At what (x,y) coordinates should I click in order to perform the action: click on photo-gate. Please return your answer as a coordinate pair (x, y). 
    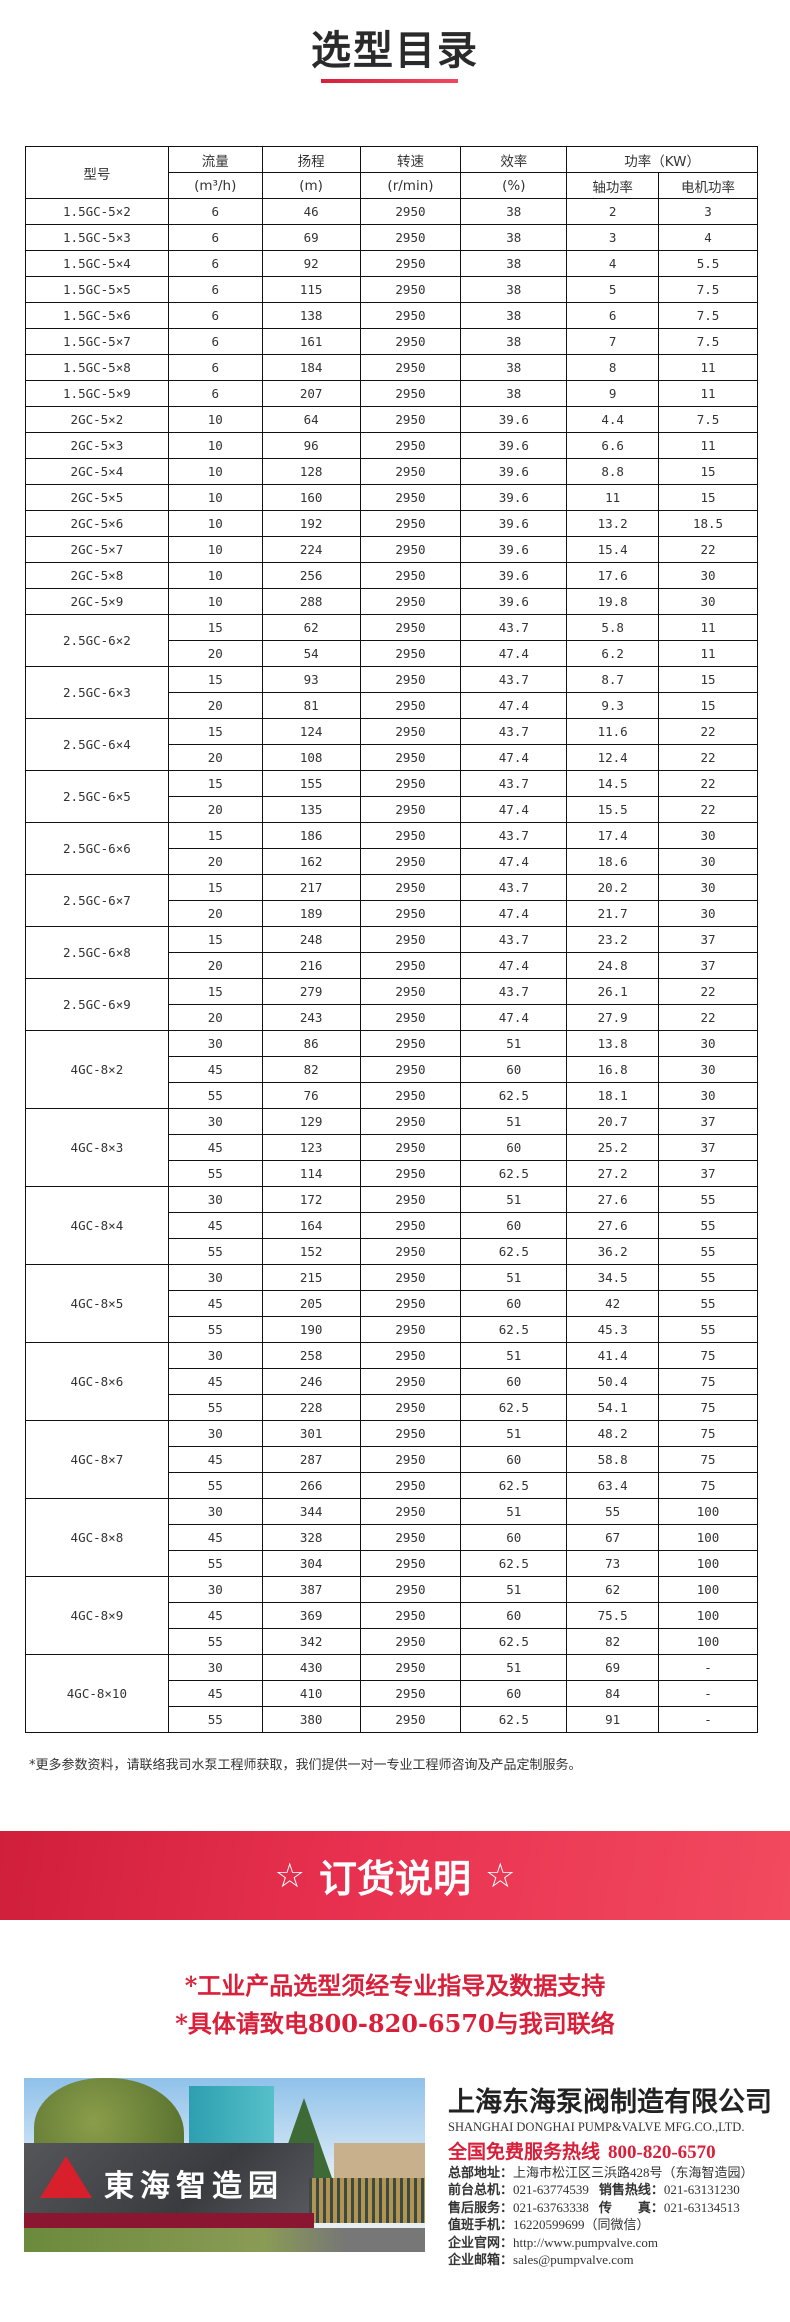
    Looking at the image, I should click on (367, 2200).